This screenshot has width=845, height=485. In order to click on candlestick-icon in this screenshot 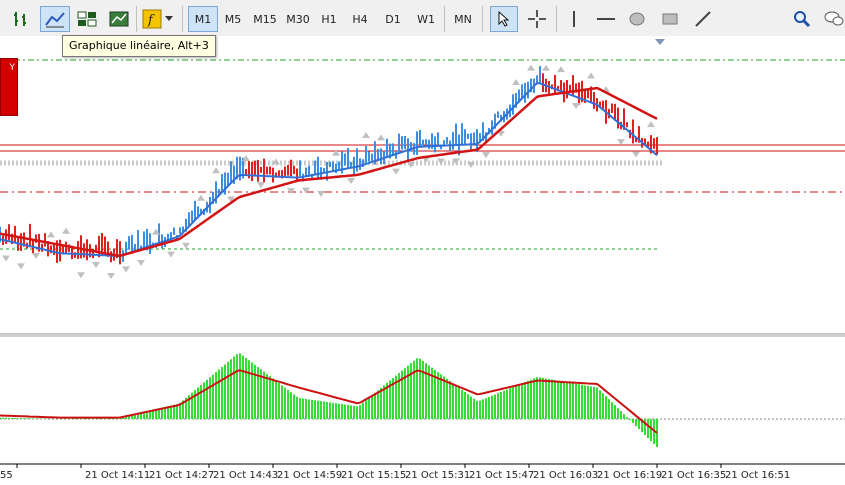, I will do `click(87, 19)`.